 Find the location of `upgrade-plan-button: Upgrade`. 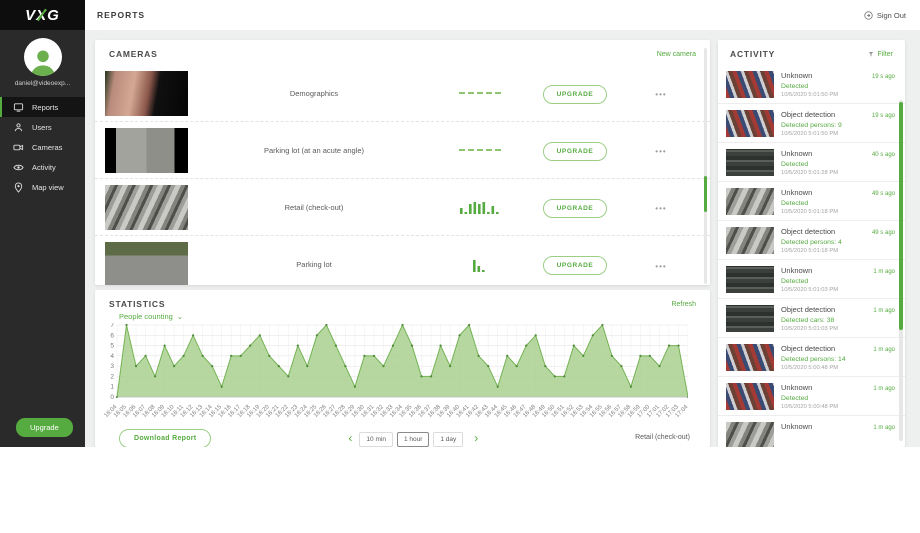

upgrade-plan-button: Upgrade is located at coordinates (44, 427).